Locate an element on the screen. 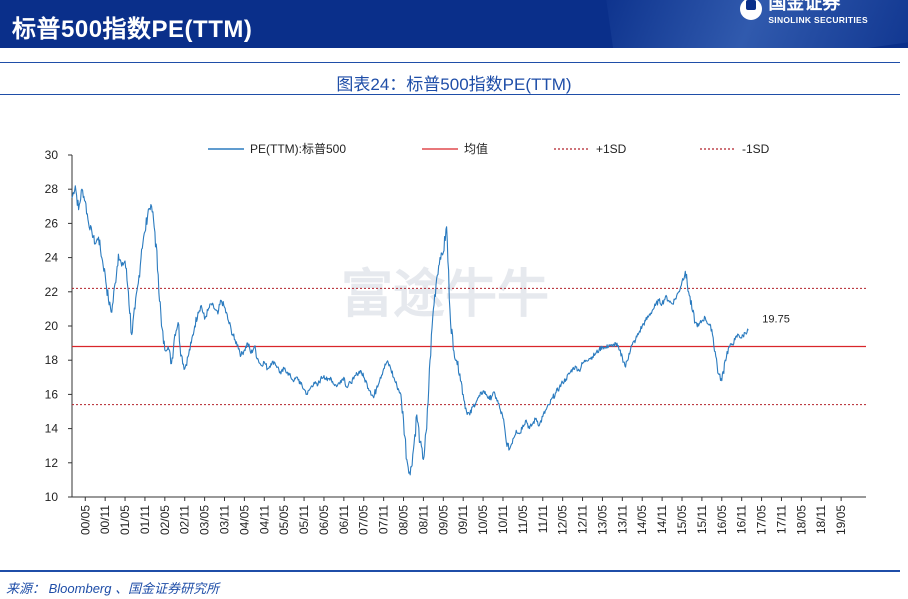 The height and width of the screenshot is (599, 908). x-tick-label: 10/11 is located at coordinates (503, 519).